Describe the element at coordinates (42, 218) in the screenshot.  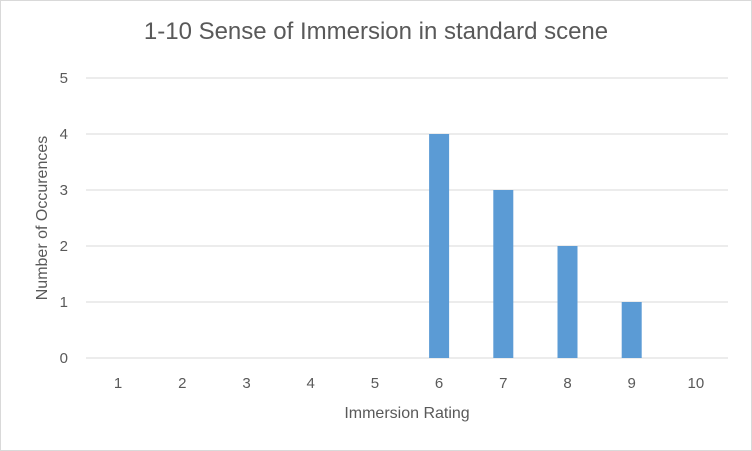
I see `y-axis-title: Number of Occurences` at that location.